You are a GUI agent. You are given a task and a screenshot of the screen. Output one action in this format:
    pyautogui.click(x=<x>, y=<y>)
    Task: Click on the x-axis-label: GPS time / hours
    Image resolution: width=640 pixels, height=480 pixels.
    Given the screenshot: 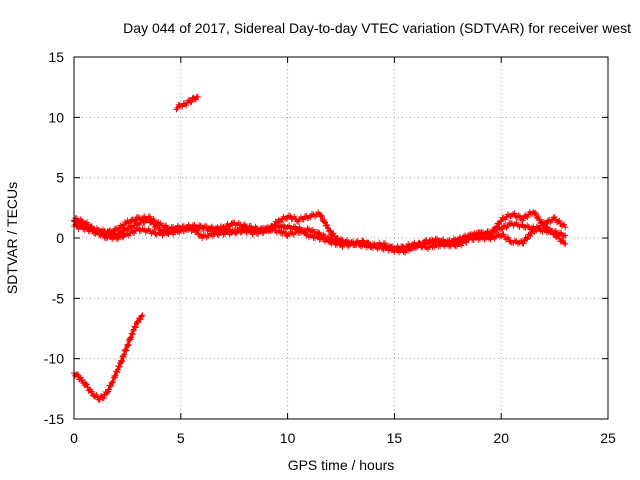 What is the action you would take?
    pyautogui.click(x=341, y=465)
    